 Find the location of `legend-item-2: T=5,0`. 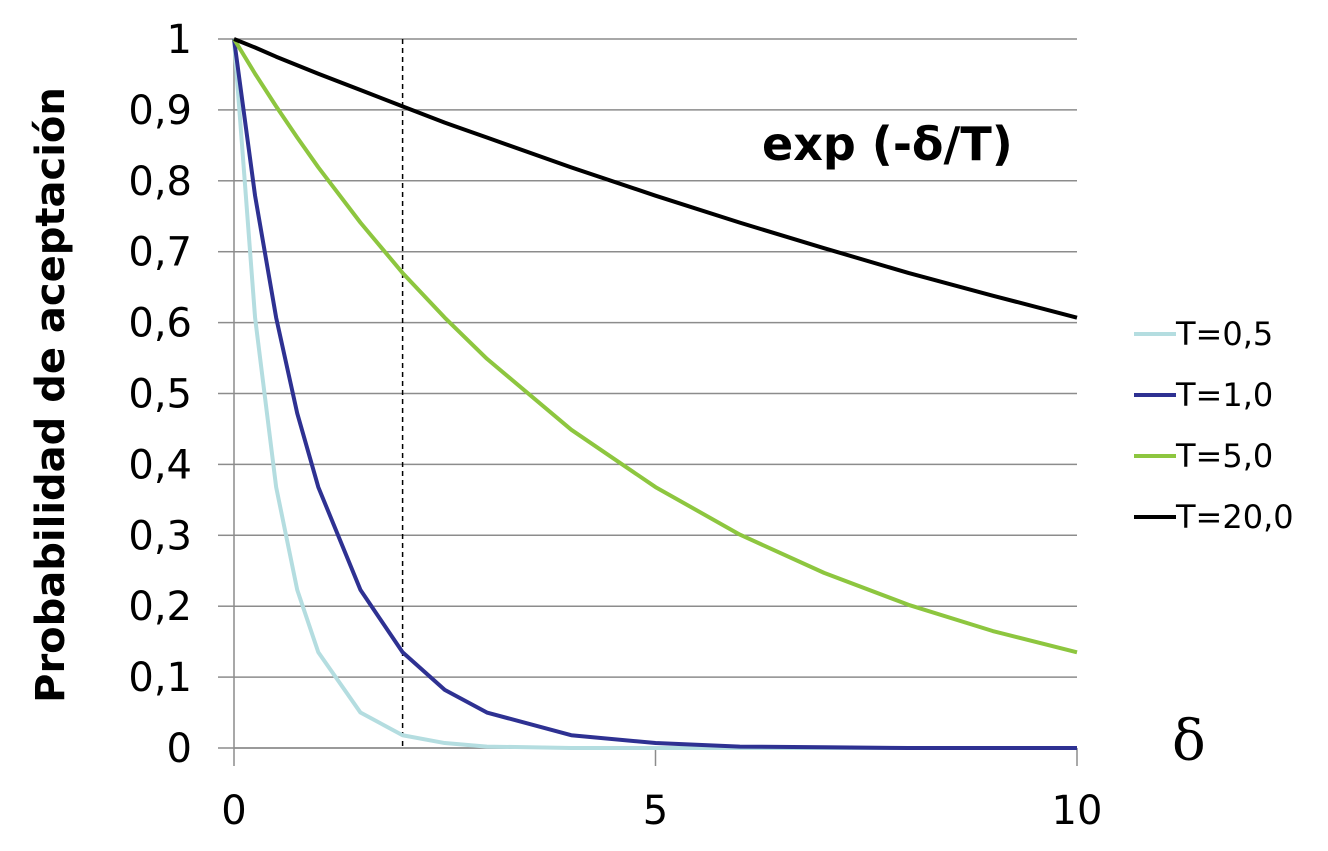

legend-item-2: T=5,0 is located at coordinates (1203, 456).